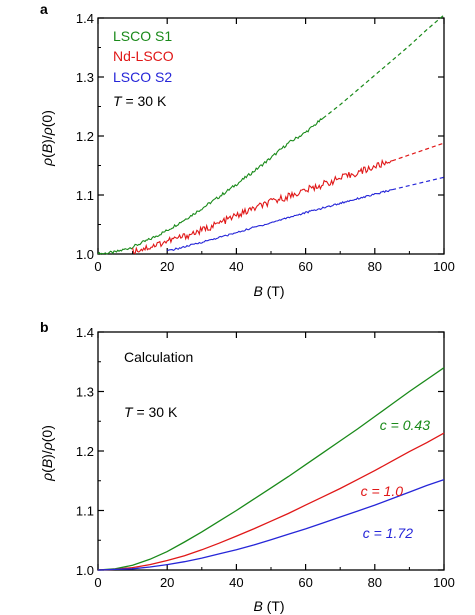  Describe the element at coordinates (418, 183) in the screenshot. I see `series-extrapolated-lsco-s2` at that location.